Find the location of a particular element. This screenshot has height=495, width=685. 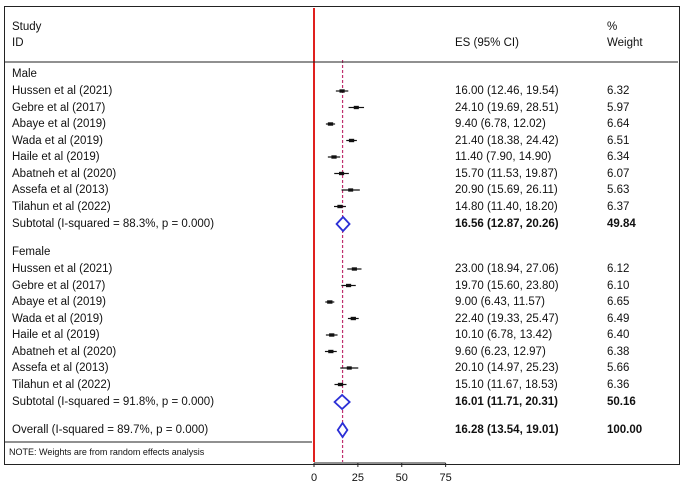

es-value: 11.40 (7.90, 14.90) is located at coordinates (503, 157).